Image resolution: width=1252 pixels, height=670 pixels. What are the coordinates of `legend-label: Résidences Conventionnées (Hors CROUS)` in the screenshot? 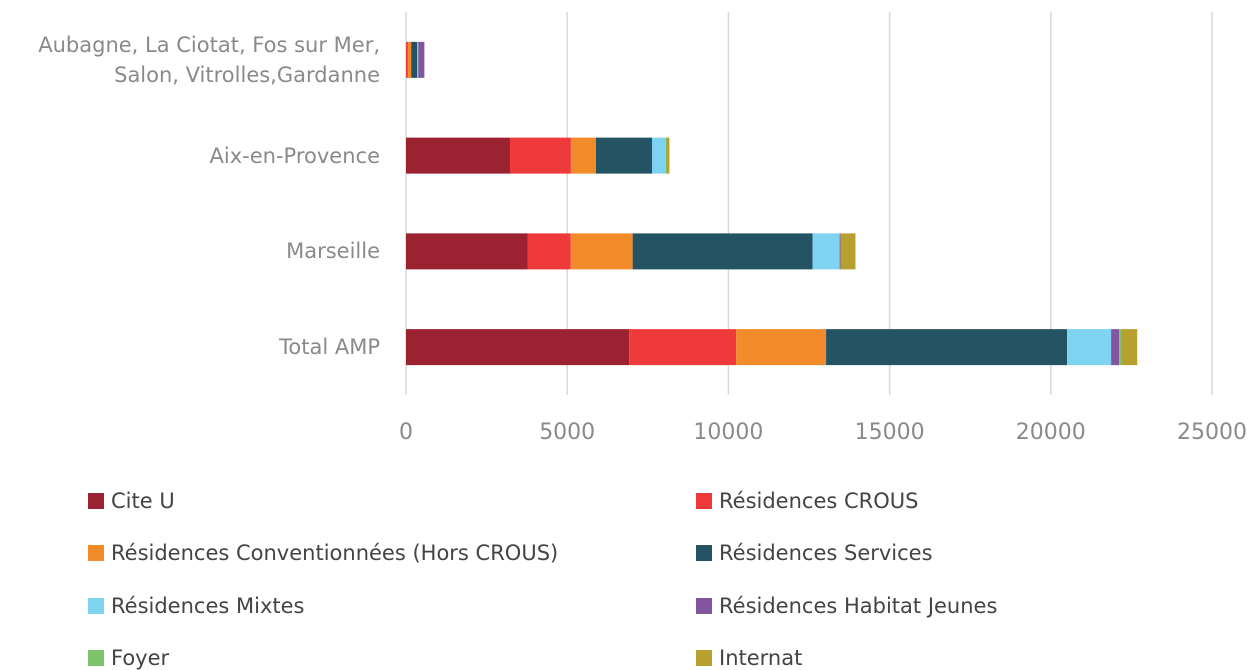 It's located at (334, 553).